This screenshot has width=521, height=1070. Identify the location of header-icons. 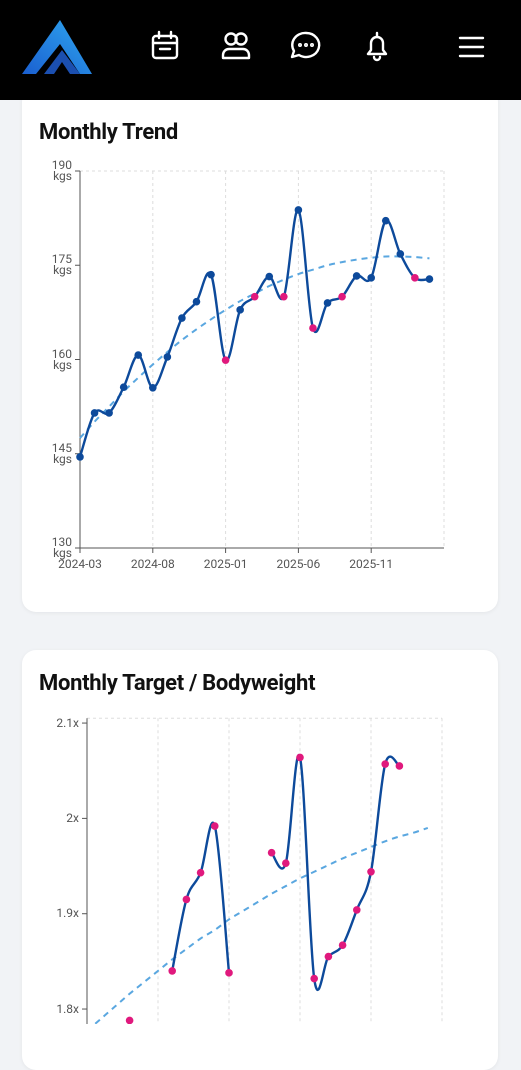
(253, 47).